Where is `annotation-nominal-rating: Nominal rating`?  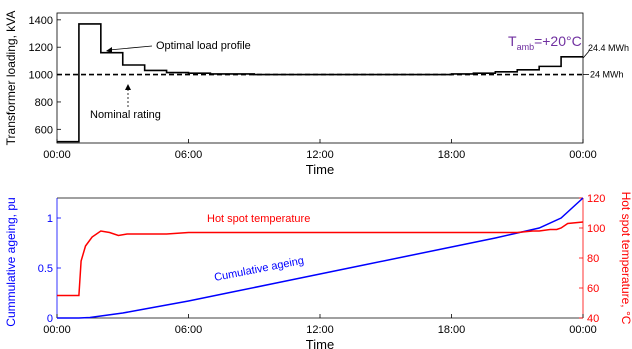 annotation-nominal-rating: Nominal rating is located at coordinates (125, 115).